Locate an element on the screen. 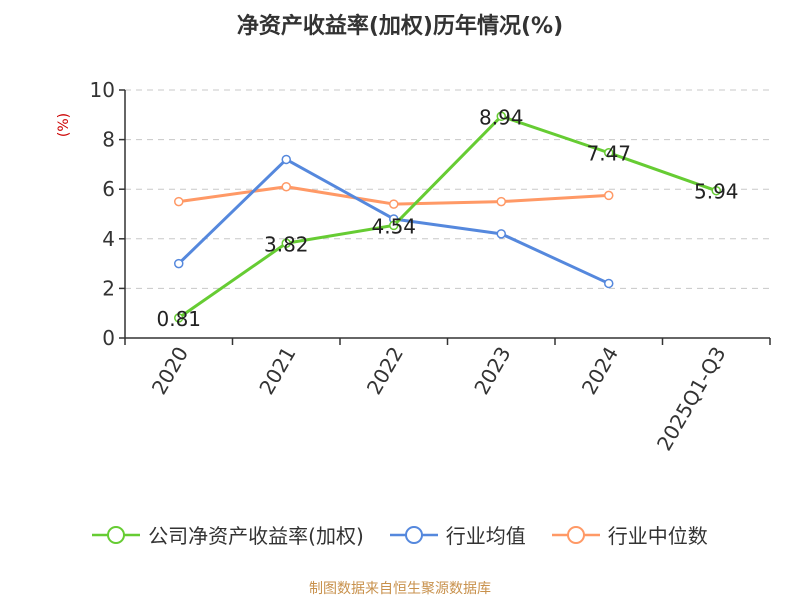 This screenshot has width=800, height=600. y-tick-label: 6 is located at coordinates (108, 189).